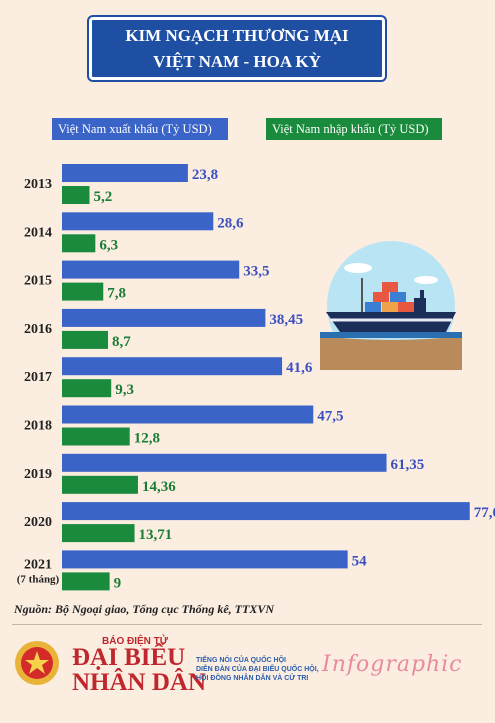 This screenshot has width=495, height=723. I want to click on import-value-label: 6,3, so click(108, 245).